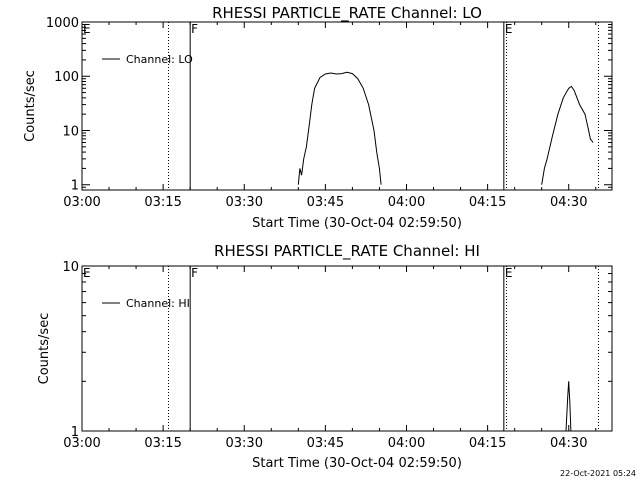 This screenshot has height=480, width=640. I want to click on legend-label: Channel: HI, so click(158, 303).